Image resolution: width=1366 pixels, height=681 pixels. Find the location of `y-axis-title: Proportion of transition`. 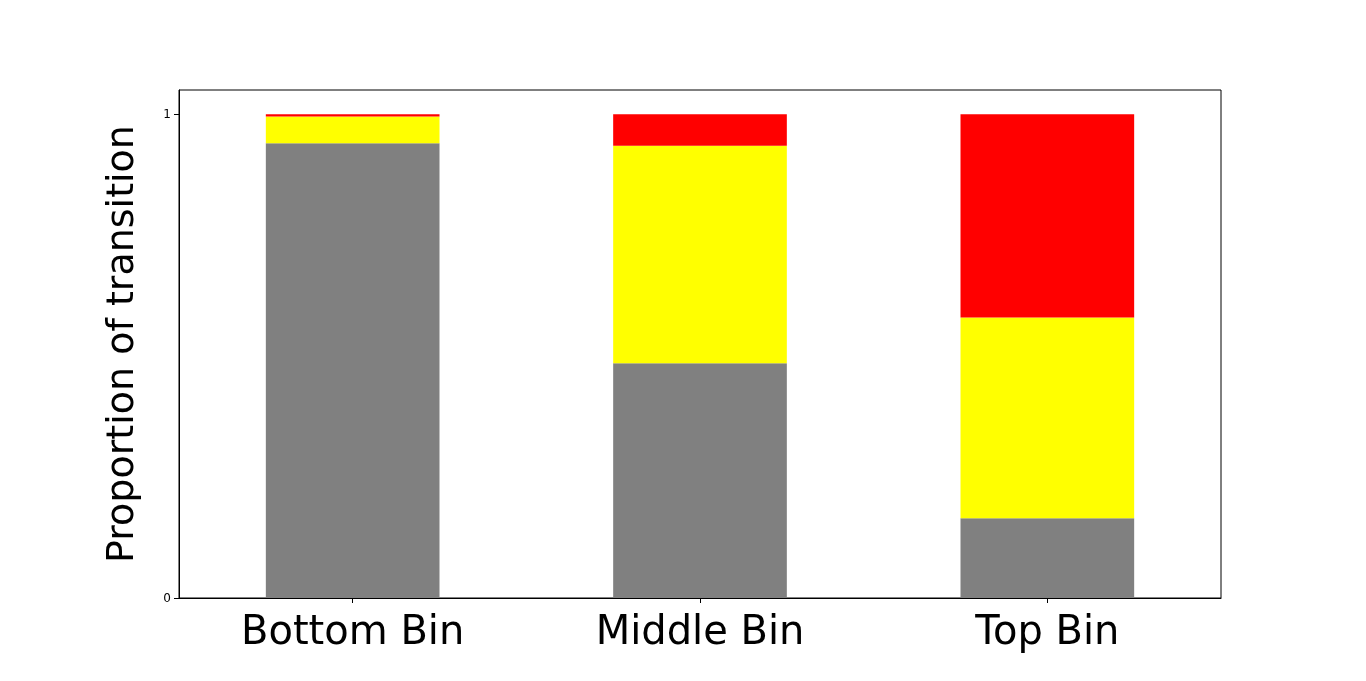

y-axis-title: Proportion of transition is located at coordinates (120, 344).